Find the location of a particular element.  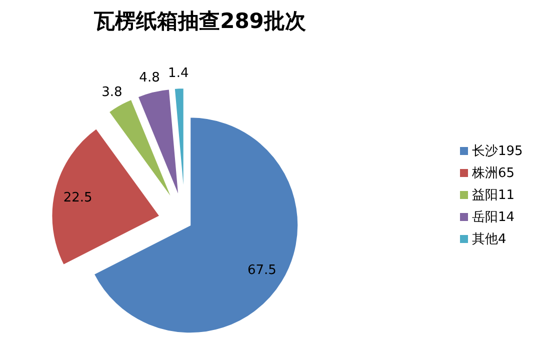

data-label: 3.8 is located at coordinates (112, 92).